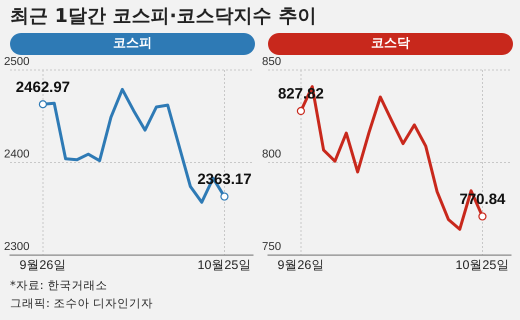  I want to click on chart-title: 최근 1달간 코스피·코스닥지수 추이, so click(163, 16).